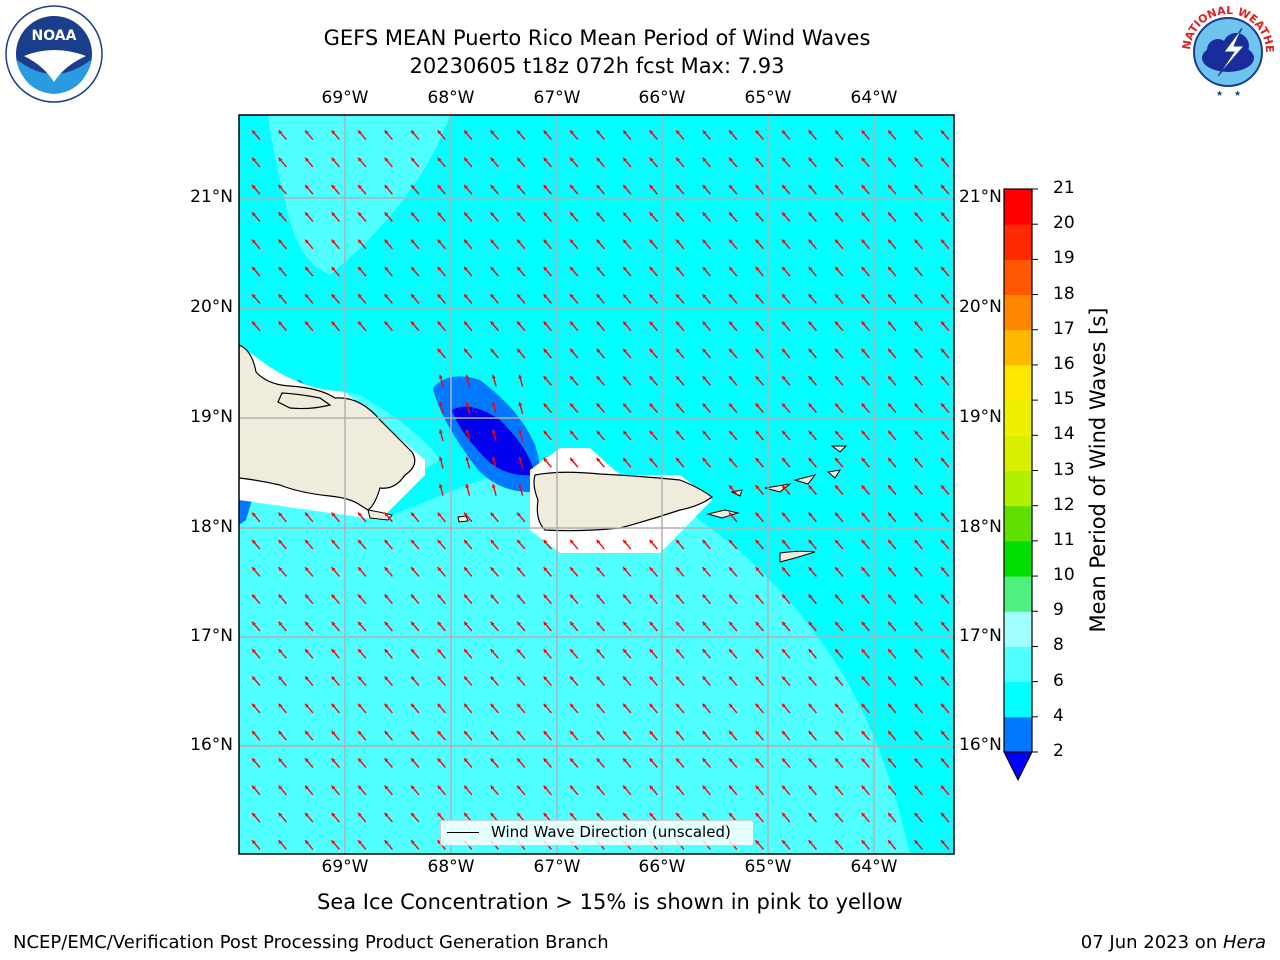  Describe the element at coordinates (597, 66) in the screenshot. I see `map-subtitle: 20230605 t18z 072h fcst Max: 7.93` at that location.